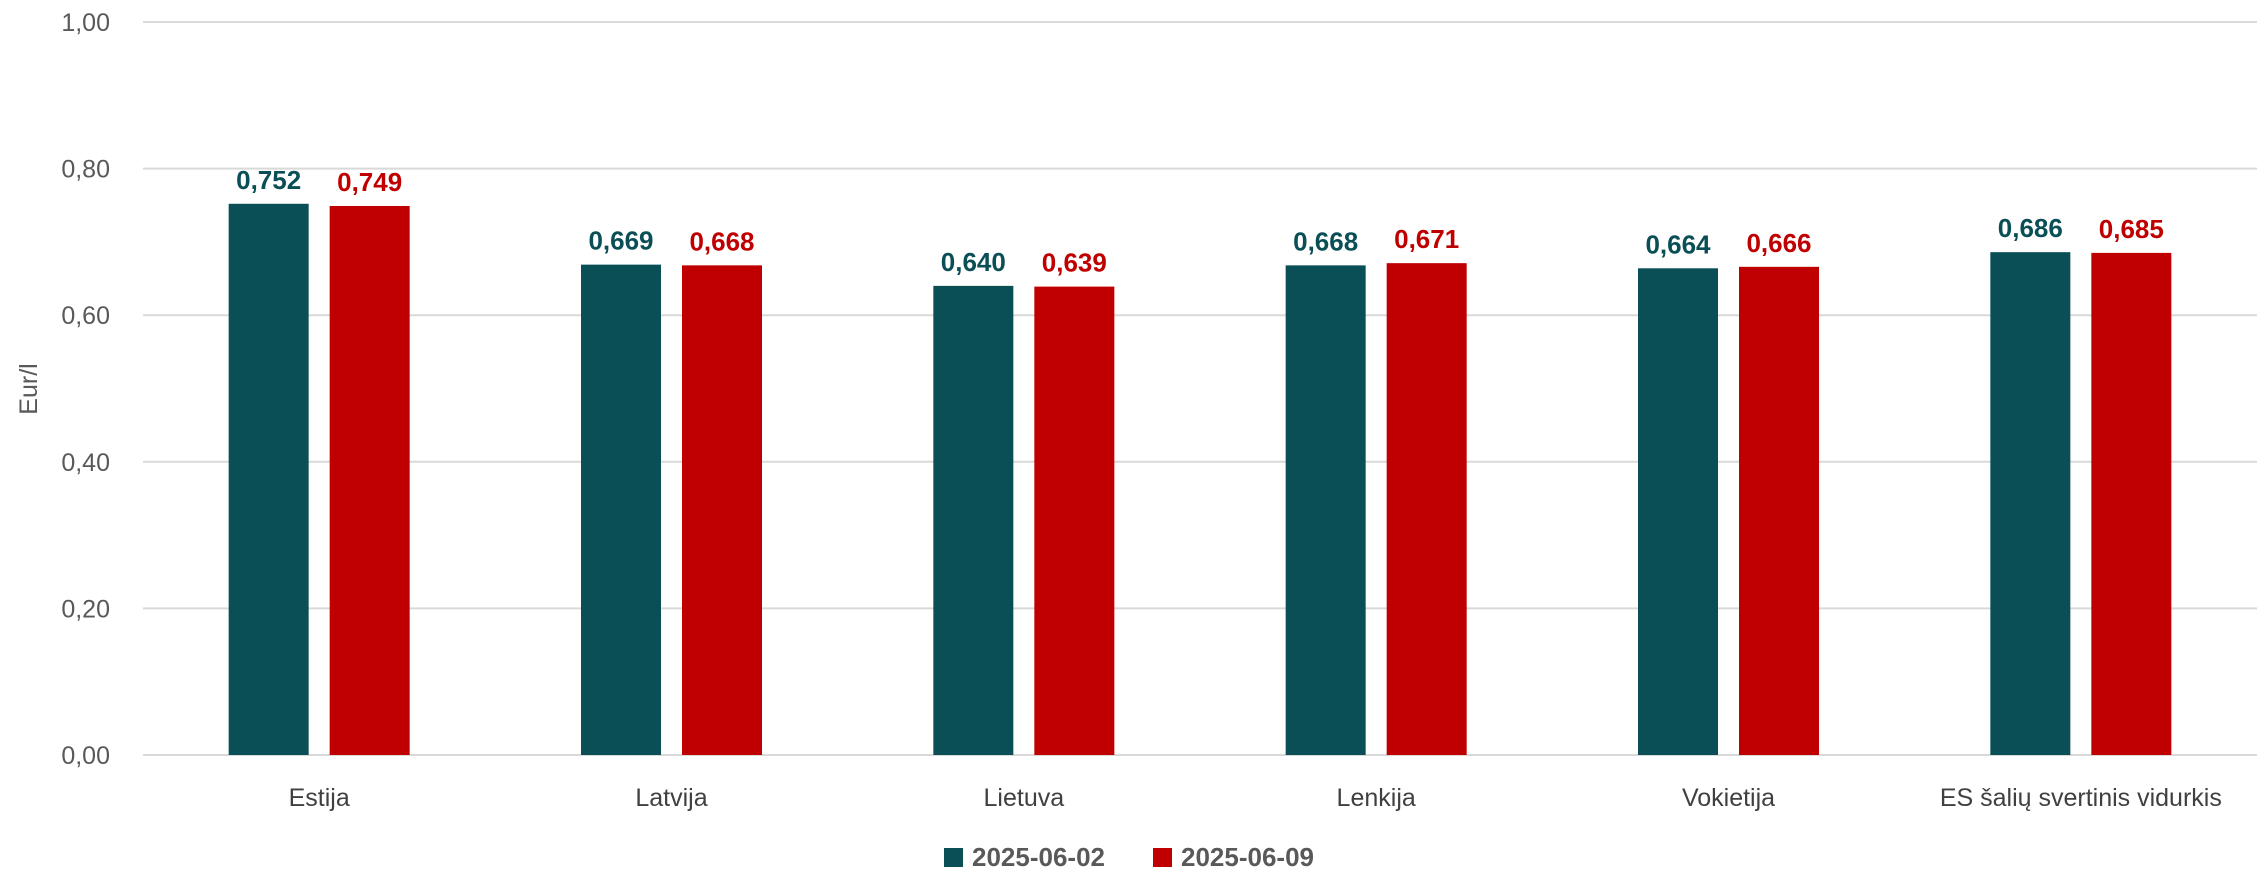  I want to click on x-category-label: Vokietija, so click(1728, 798).